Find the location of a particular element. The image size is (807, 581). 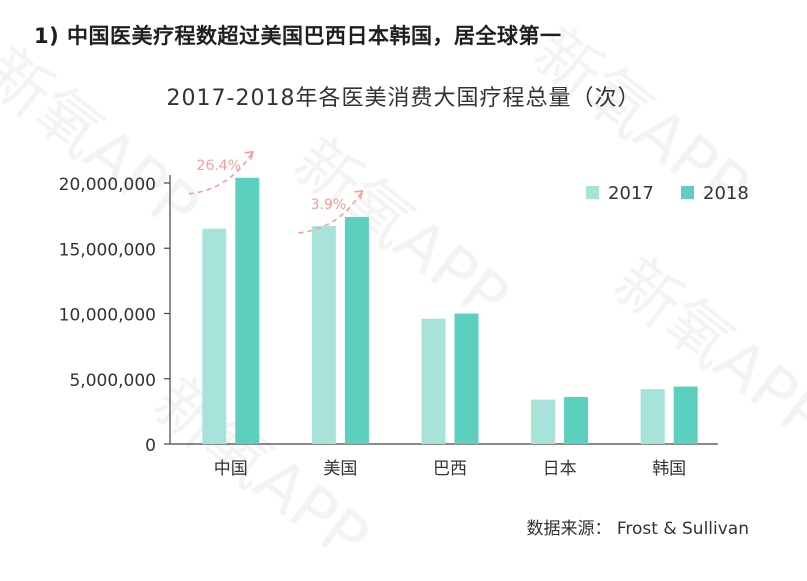

x-tick-label: 巴西 is located at coordinates (450, 469).